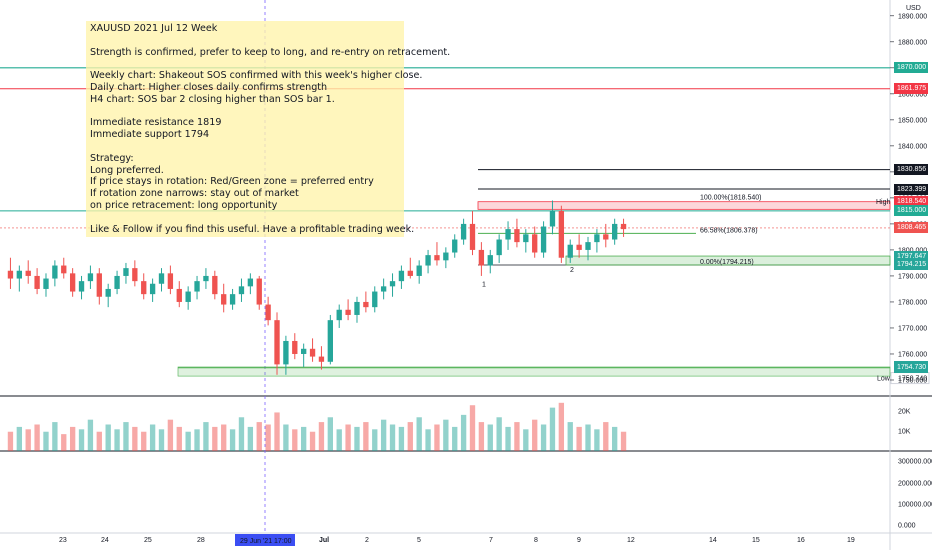 Image resolution: width=932 pixels, height=550 pixels. I want to click on volume-tick-label: 20K, so click(904, 412).